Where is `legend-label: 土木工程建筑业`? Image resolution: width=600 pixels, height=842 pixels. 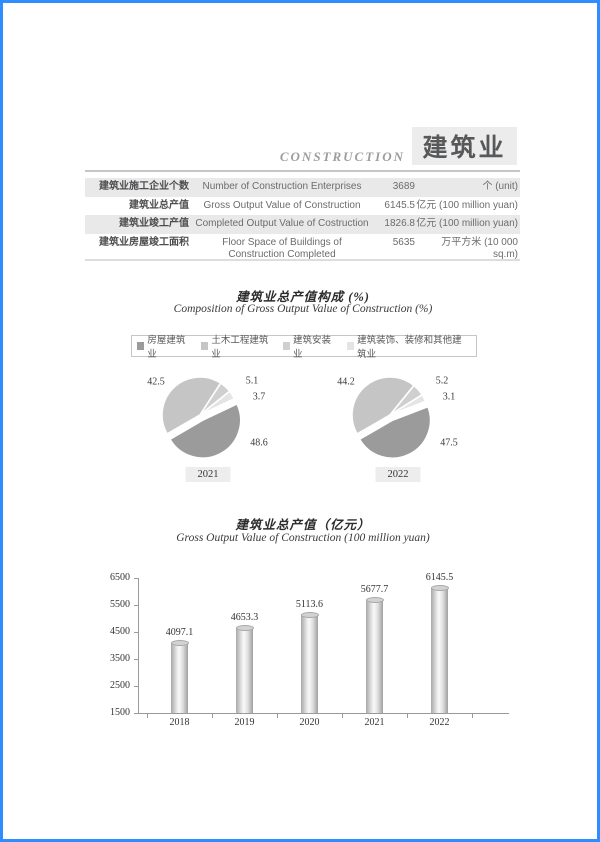 legend-label: 土木工程建筑业 is located at coordinates (240, 347).